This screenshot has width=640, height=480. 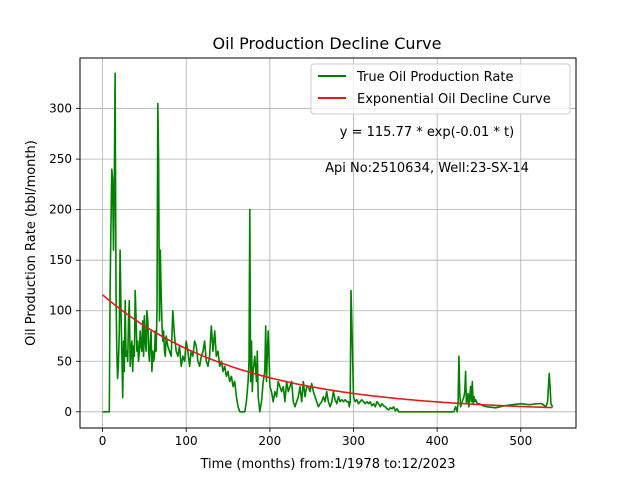 What do you see at coordinates (31, 243) in the screenshot?
I see `y-axis-label: Oil Production Rate (bbl/month)` at bounding box center [31, 243].